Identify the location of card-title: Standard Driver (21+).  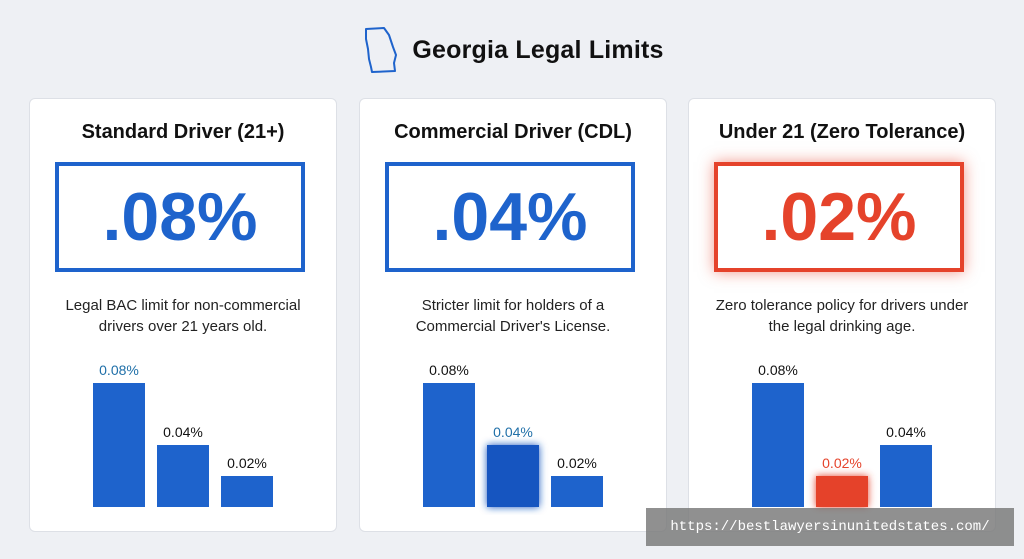
(183, 132).